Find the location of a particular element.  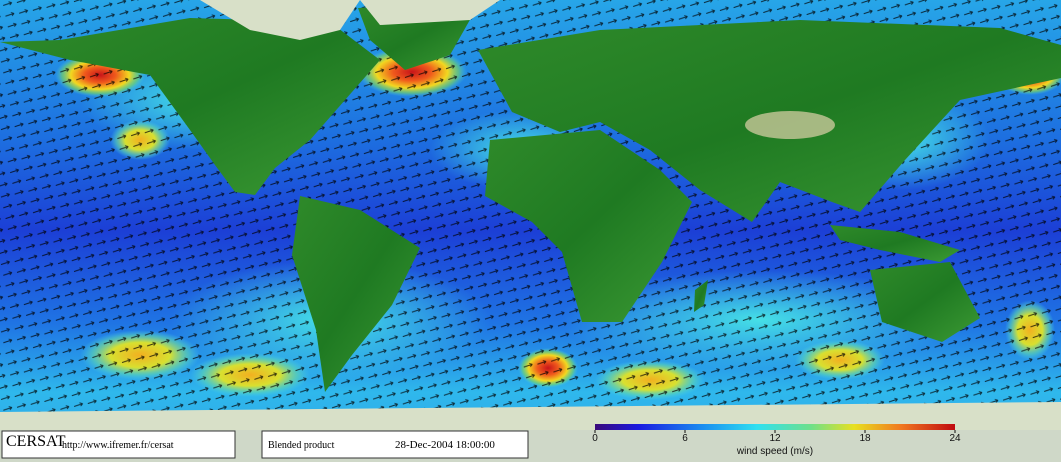

colorbar-tick-label: 0 is located at coordinates (595, 438).